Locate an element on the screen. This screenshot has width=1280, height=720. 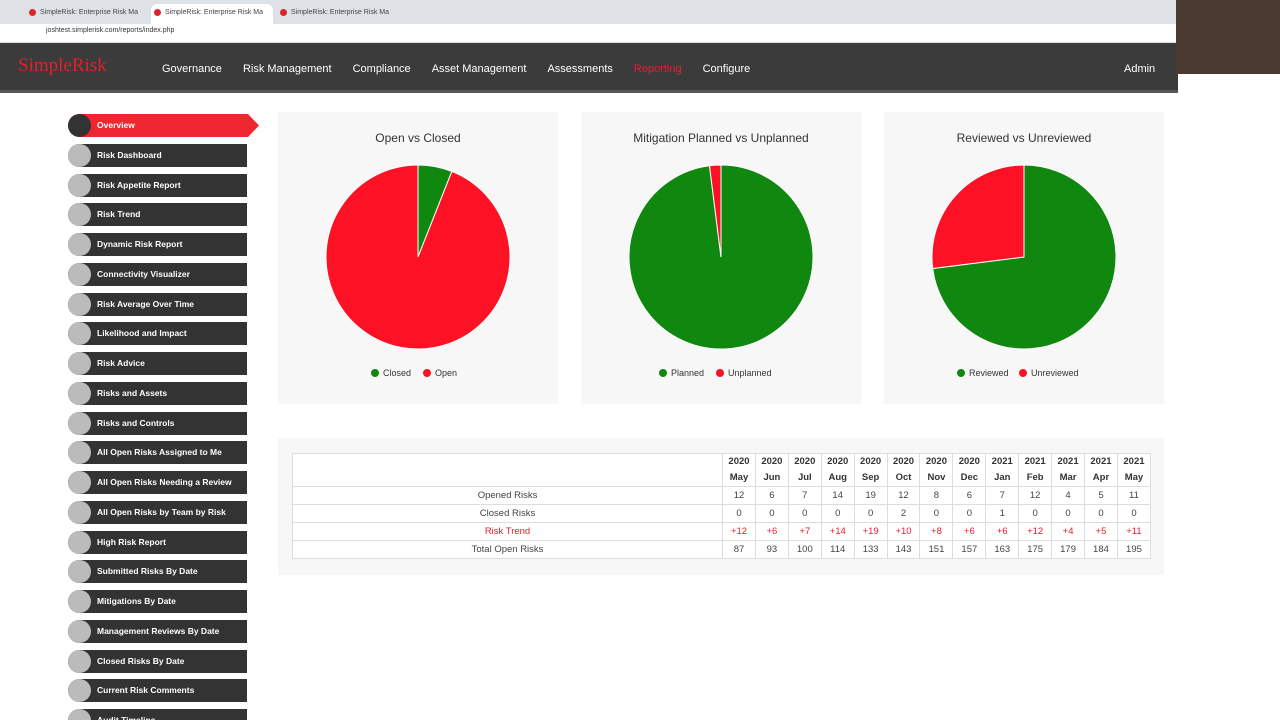
logo: SimpleRisk is located at coordinates (62, 65).